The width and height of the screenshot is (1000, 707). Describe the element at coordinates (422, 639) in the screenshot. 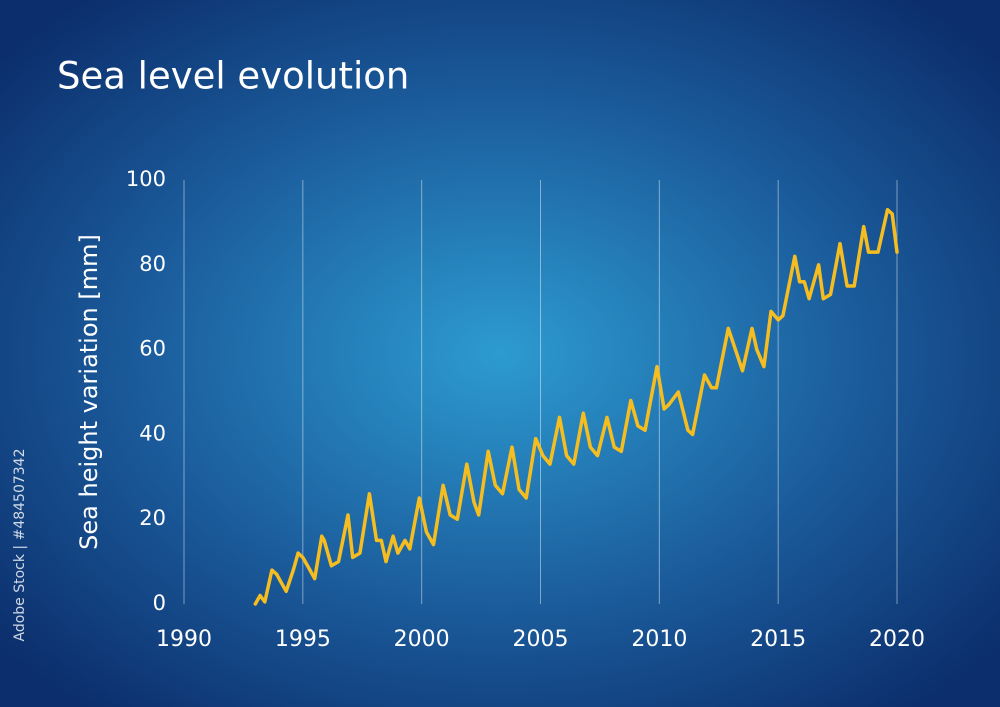

I see `x-tick-label: 2000` at that location.